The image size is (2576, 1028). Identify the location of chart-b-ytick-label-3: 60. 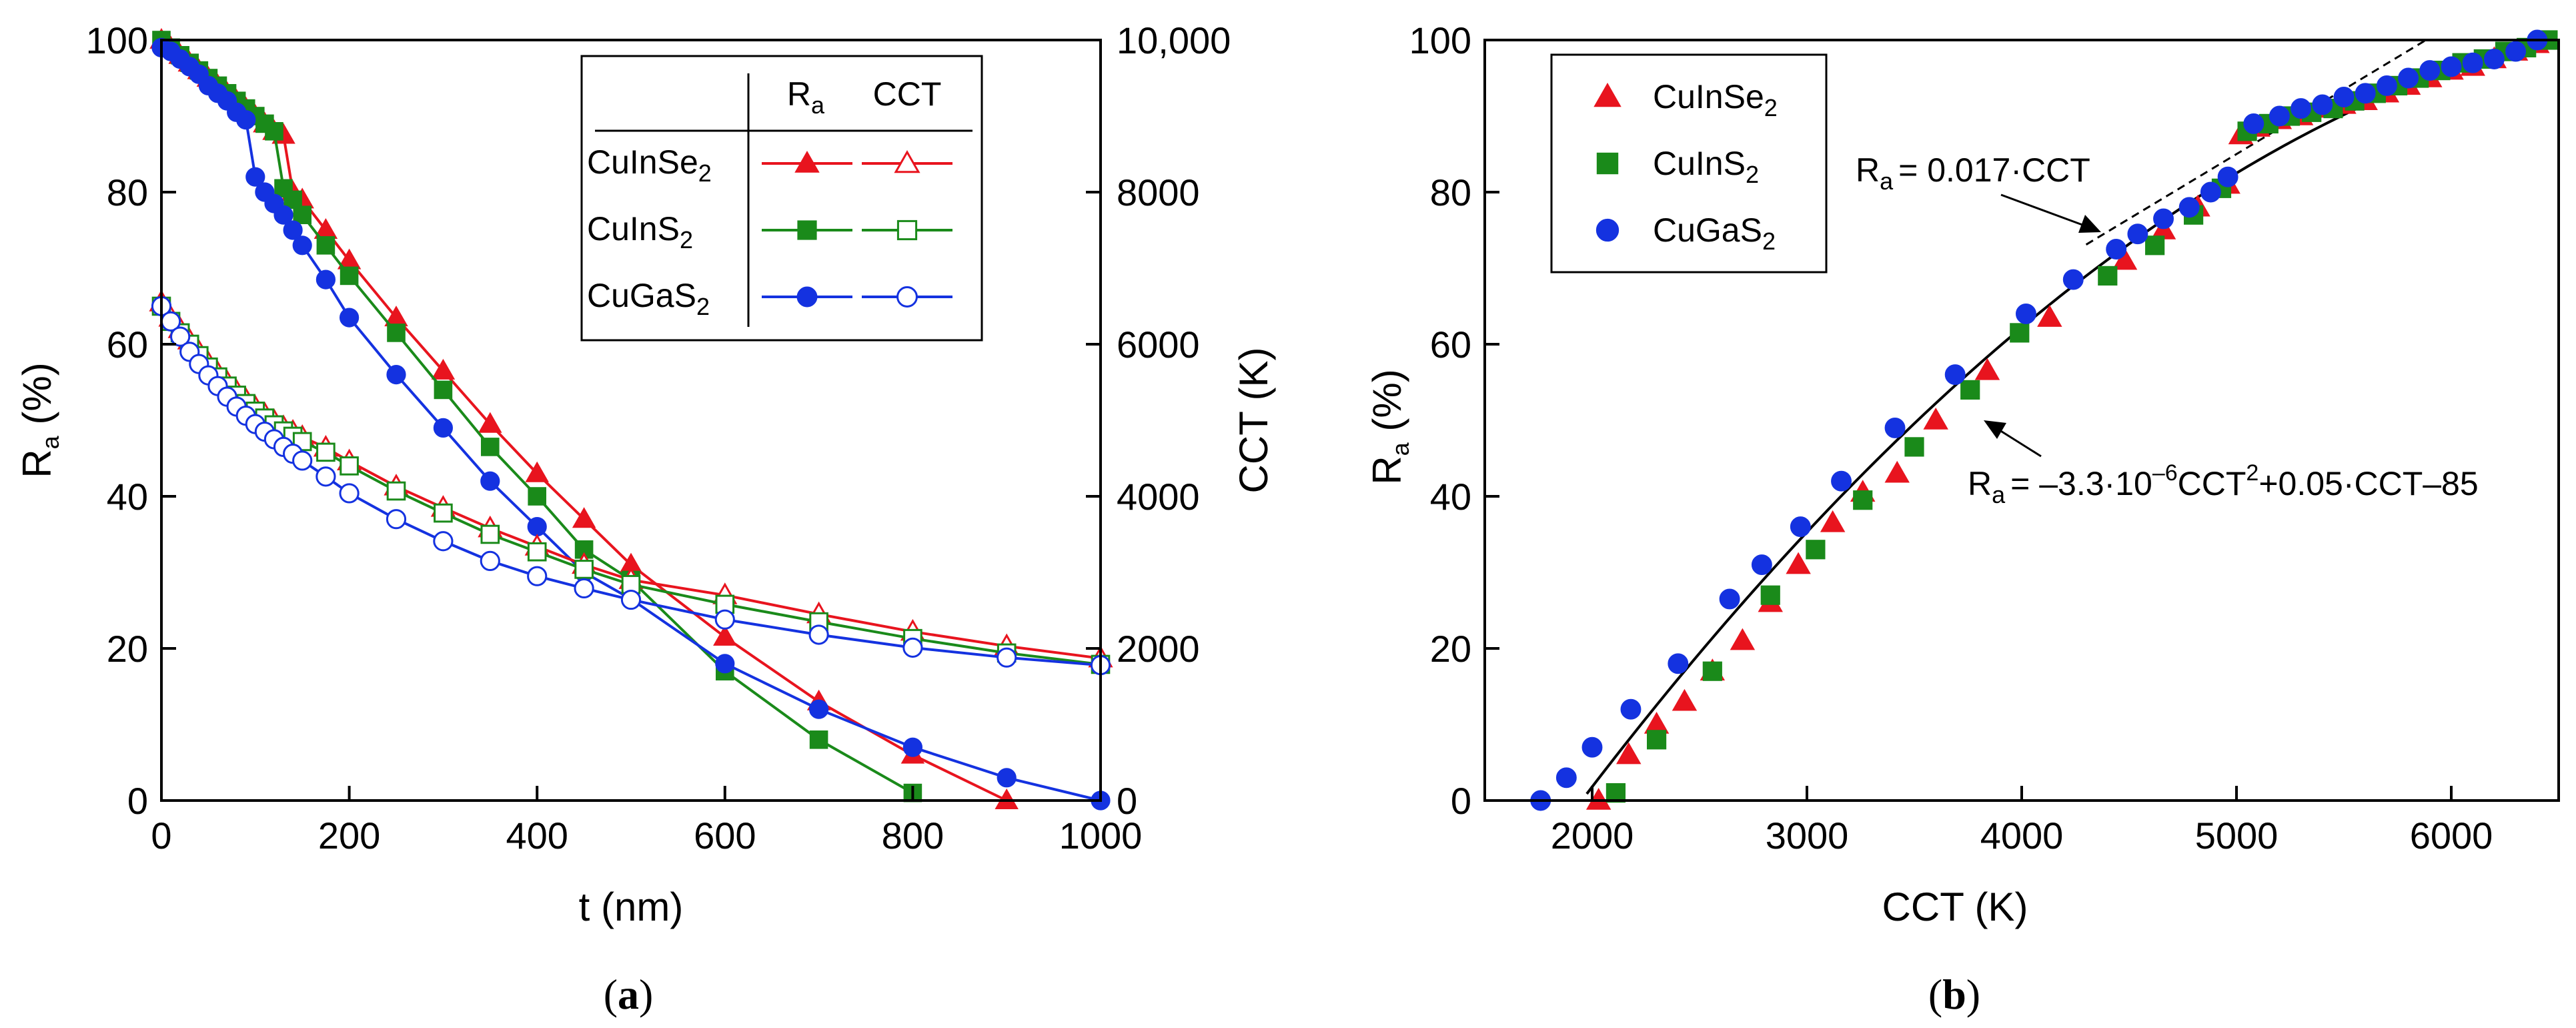
(1451, 345).